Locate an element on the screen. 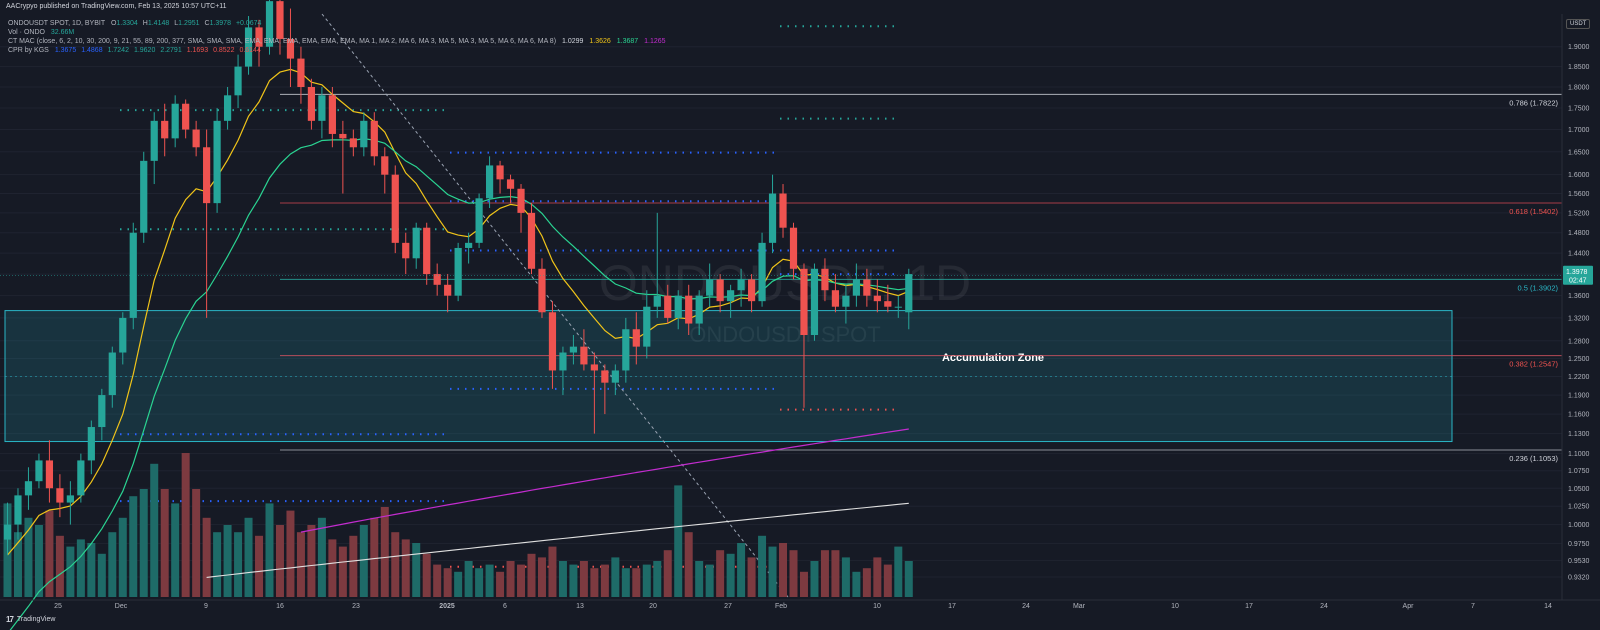 The image size is (1600, 630). price-tick-label: 1.1900 is located at coordinates (1579, 396).